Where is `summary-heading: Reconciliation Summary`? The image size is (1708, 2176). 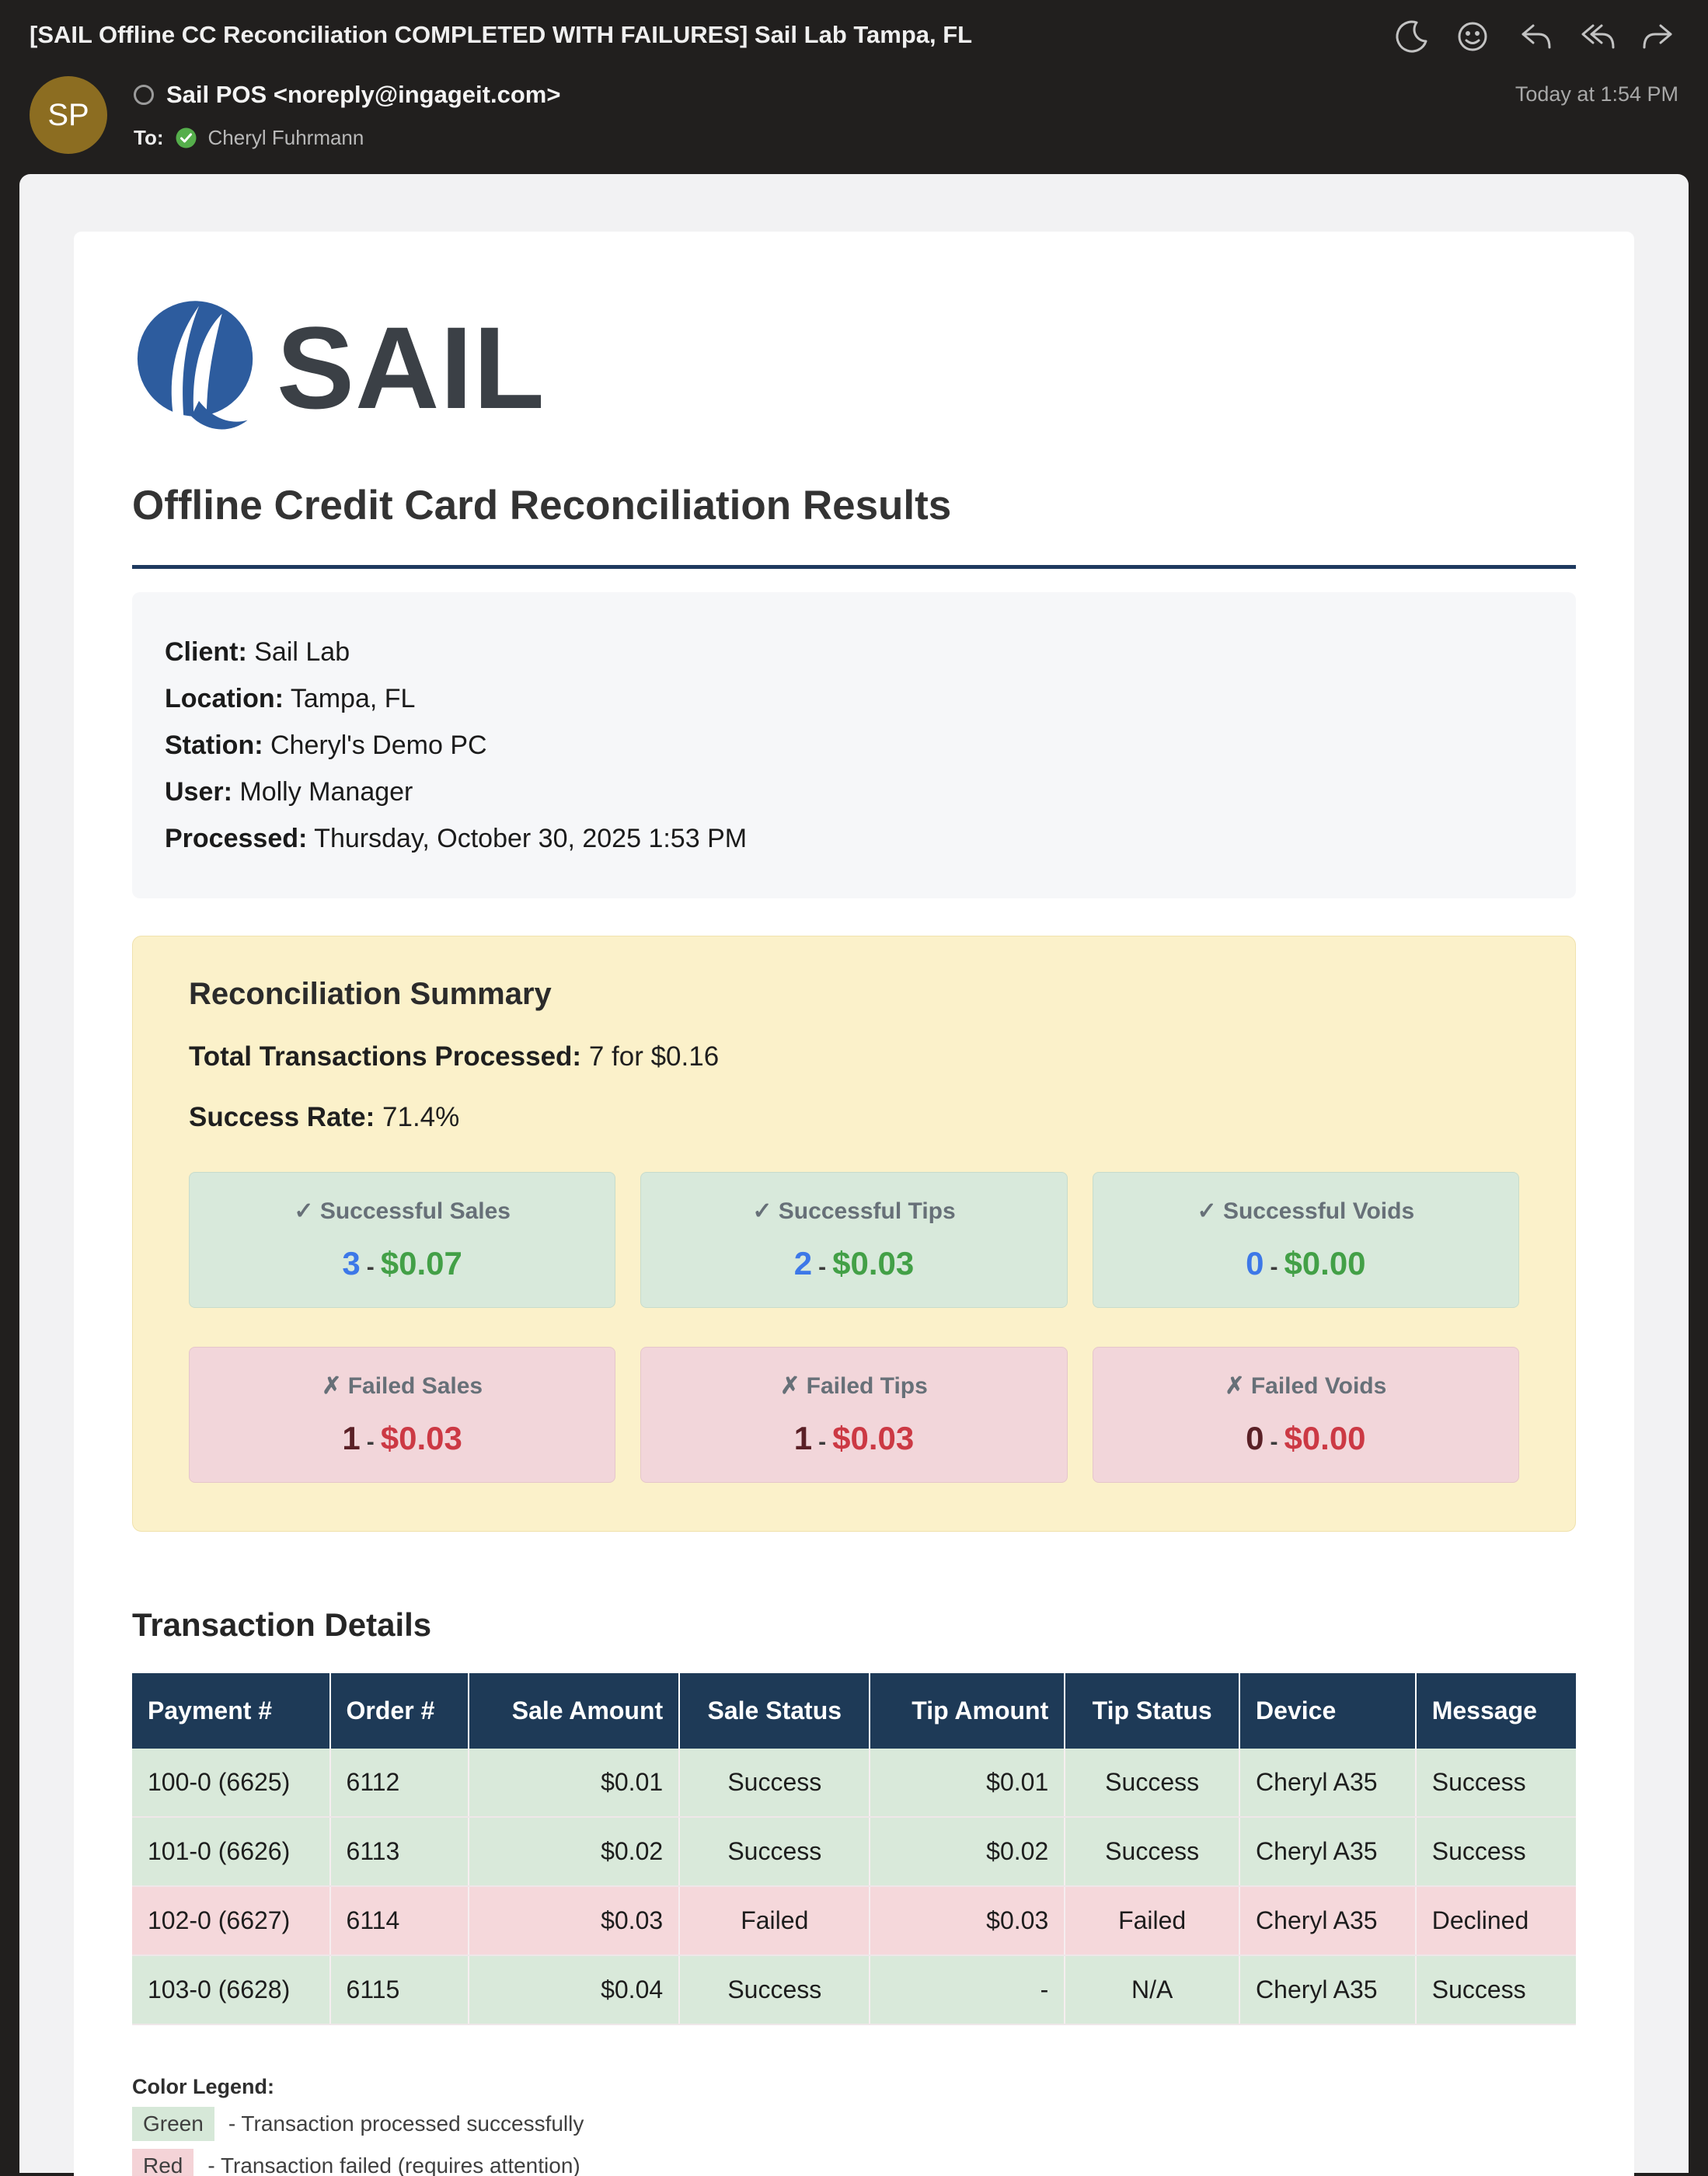 summary-heading: Reconciliation Summary is located at coordinates (370, 994).